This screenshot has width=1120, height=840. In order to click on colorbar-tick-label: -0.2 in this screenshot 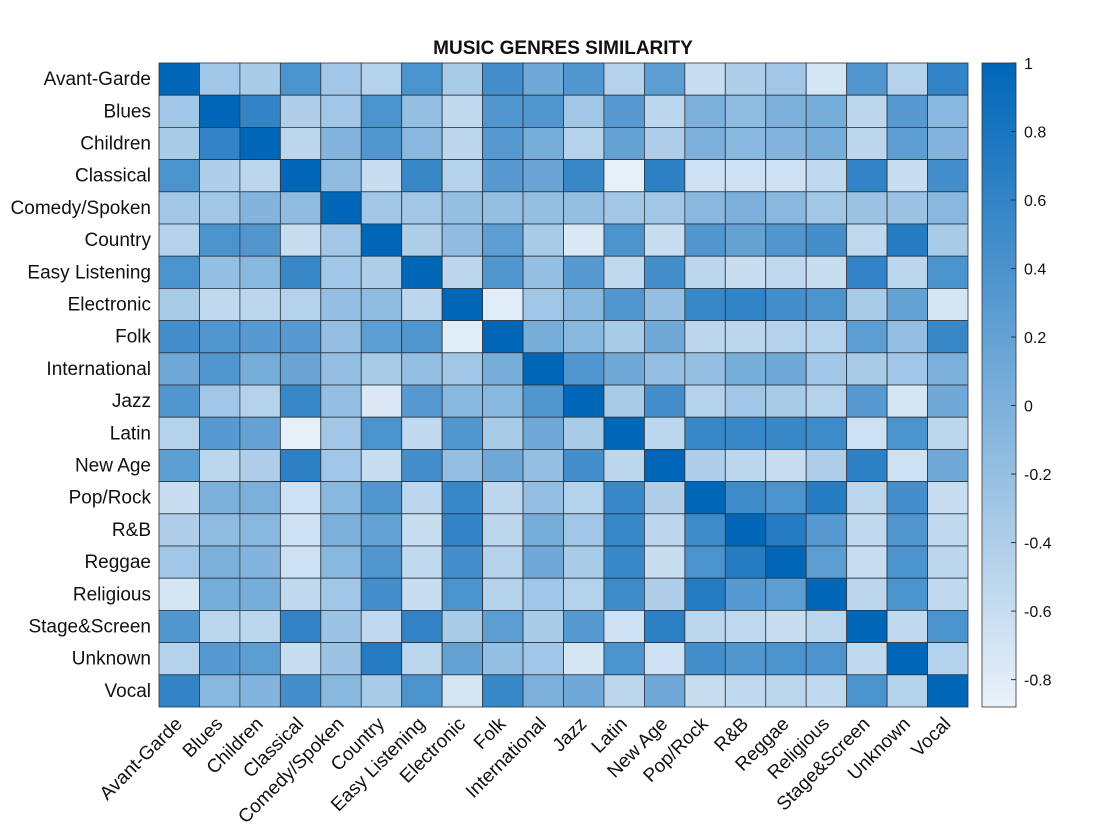, I will do `click(1038, 475)`.